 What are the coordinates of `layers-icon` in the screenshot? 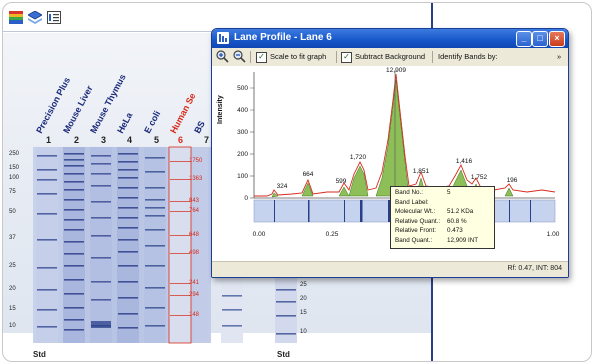 It's located at (35, 17).